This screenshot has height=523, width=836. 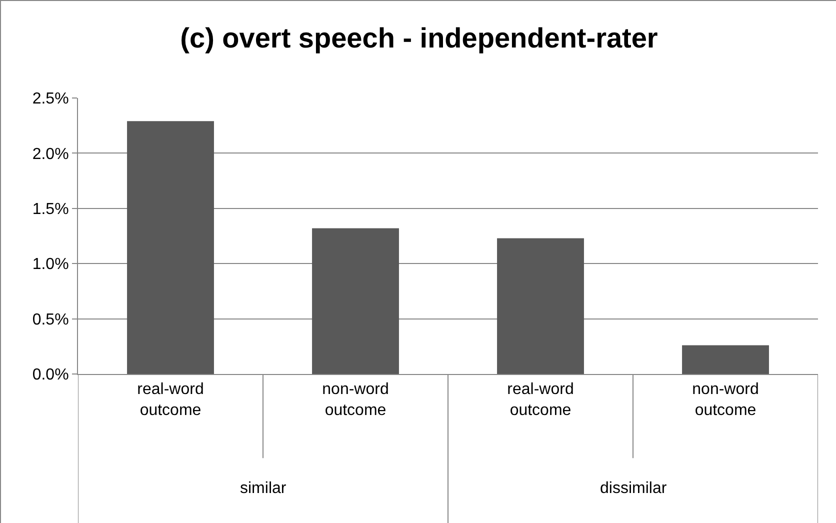 What do you see at coordinates (50, 375) in the screenshot?
I see `y-tick-label: 0.0%` at bounding box center [50, 375].